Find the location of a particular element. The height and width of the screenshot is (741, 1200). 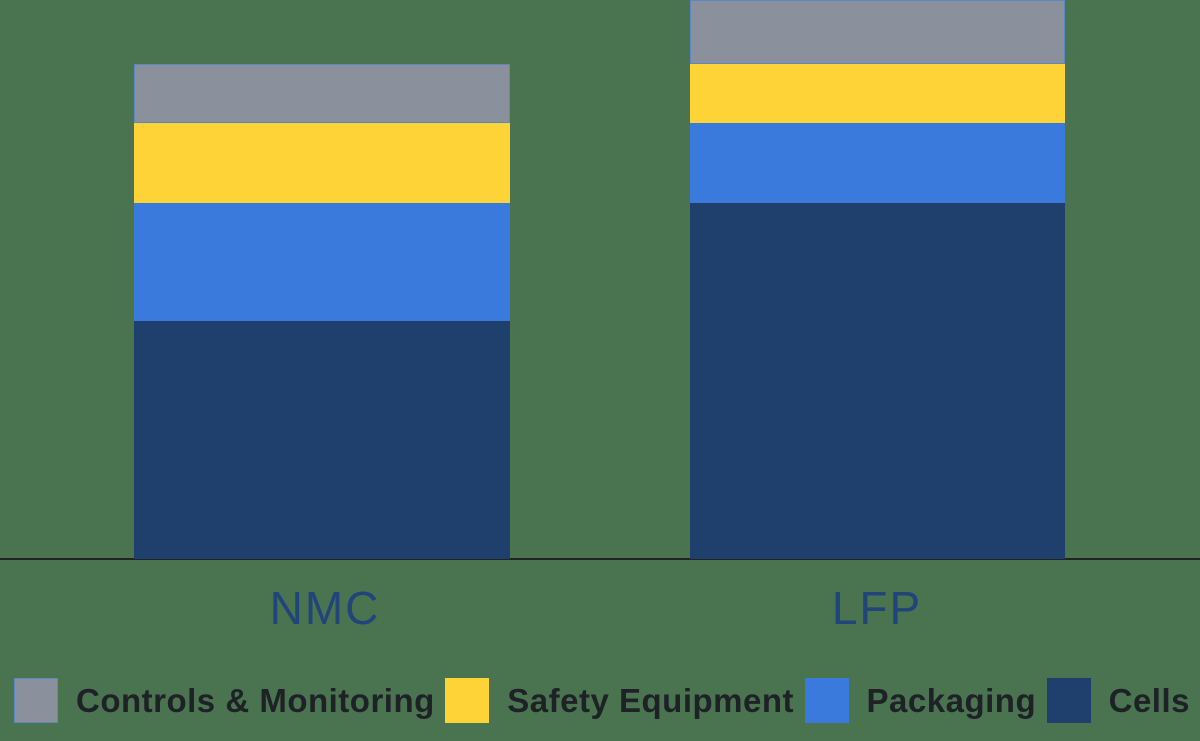

legend-swatch-safety-equipment is located at coordinates (467, 700).